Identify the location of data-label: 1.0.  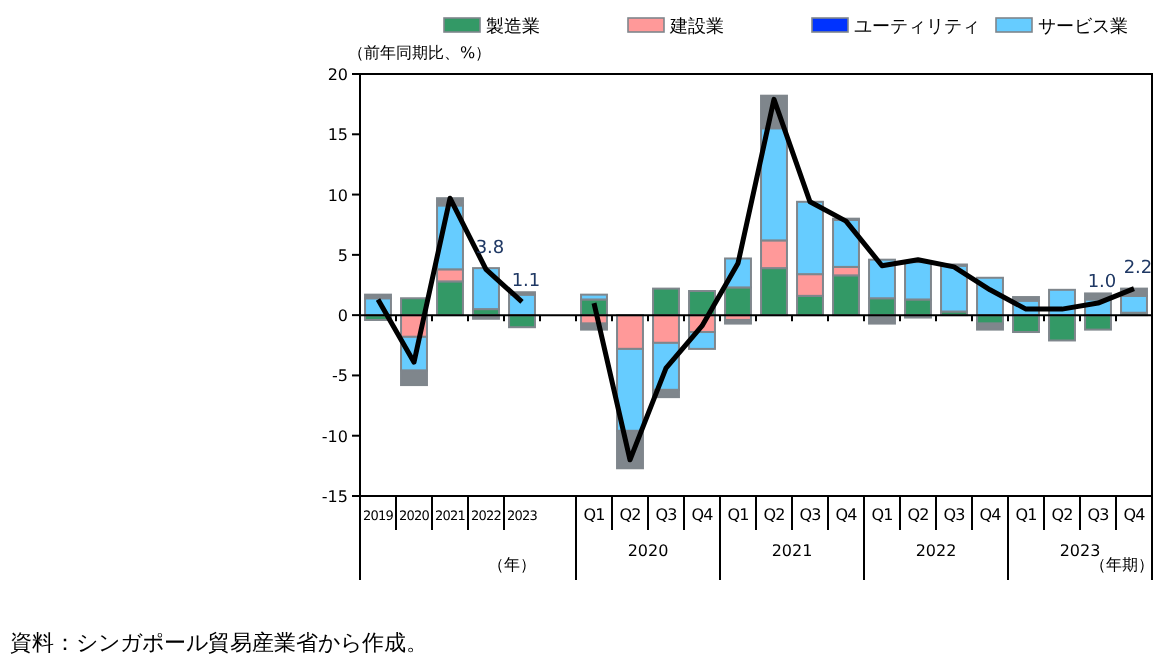
(1102, 283).